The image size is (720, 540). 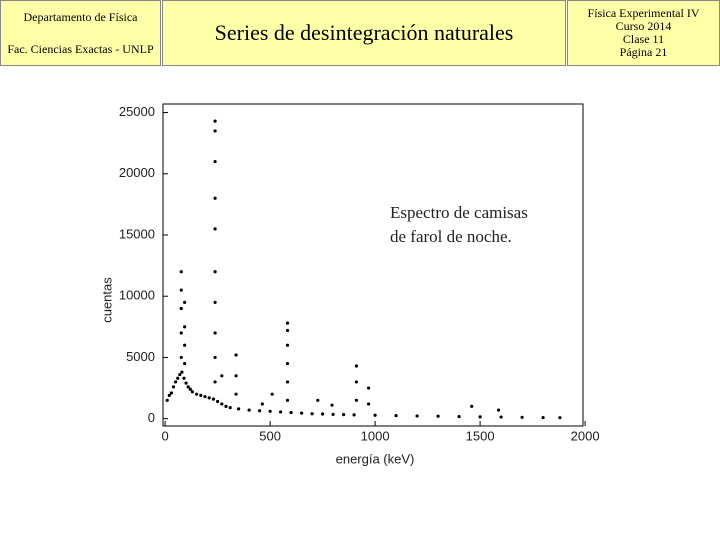 I want to click on y-tick-label: 20000, so click(x=137, y=172).